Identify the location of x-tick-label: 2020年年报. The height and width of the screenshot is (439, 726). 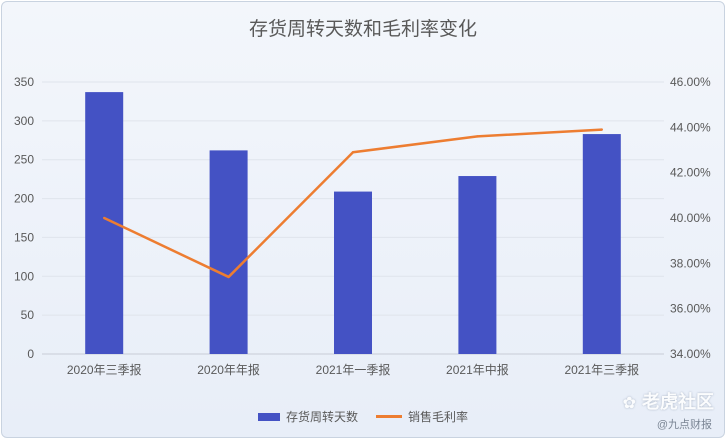
(228, 369).